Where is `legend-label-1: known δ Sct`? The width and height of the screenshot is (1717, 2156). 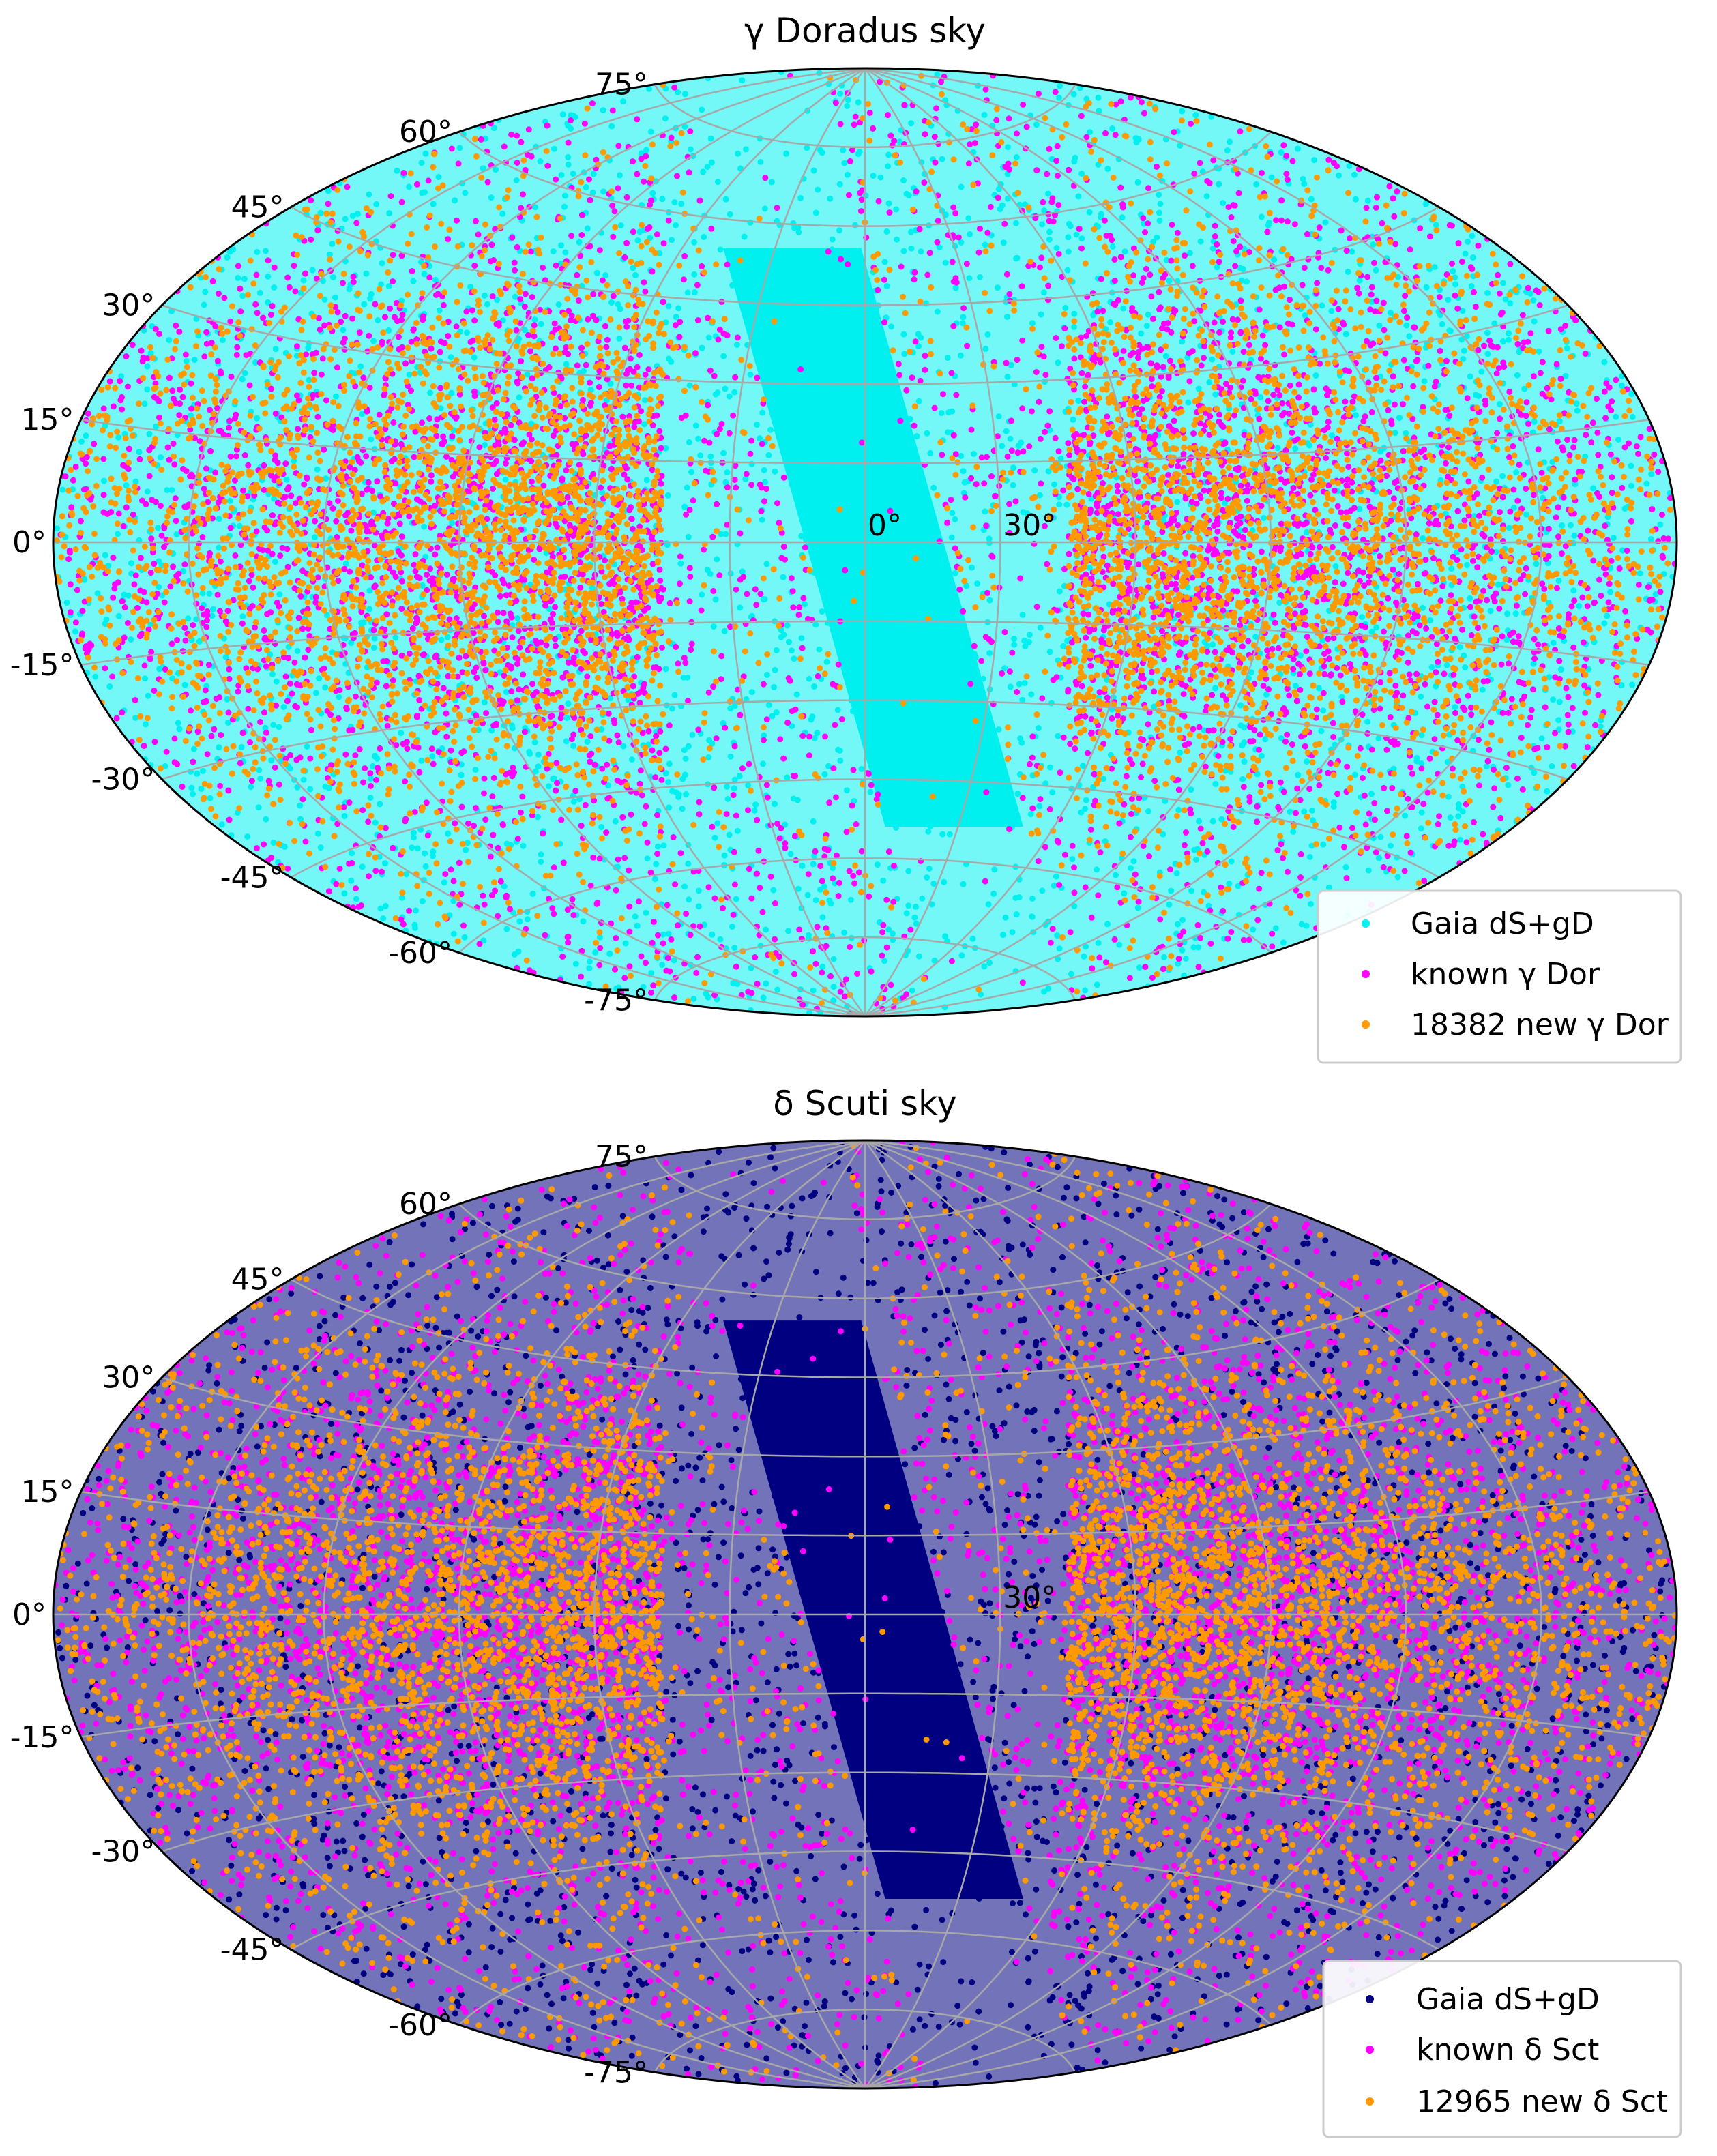
legend-label-1: known δ Sct is located at coordinates (1507, 2050).